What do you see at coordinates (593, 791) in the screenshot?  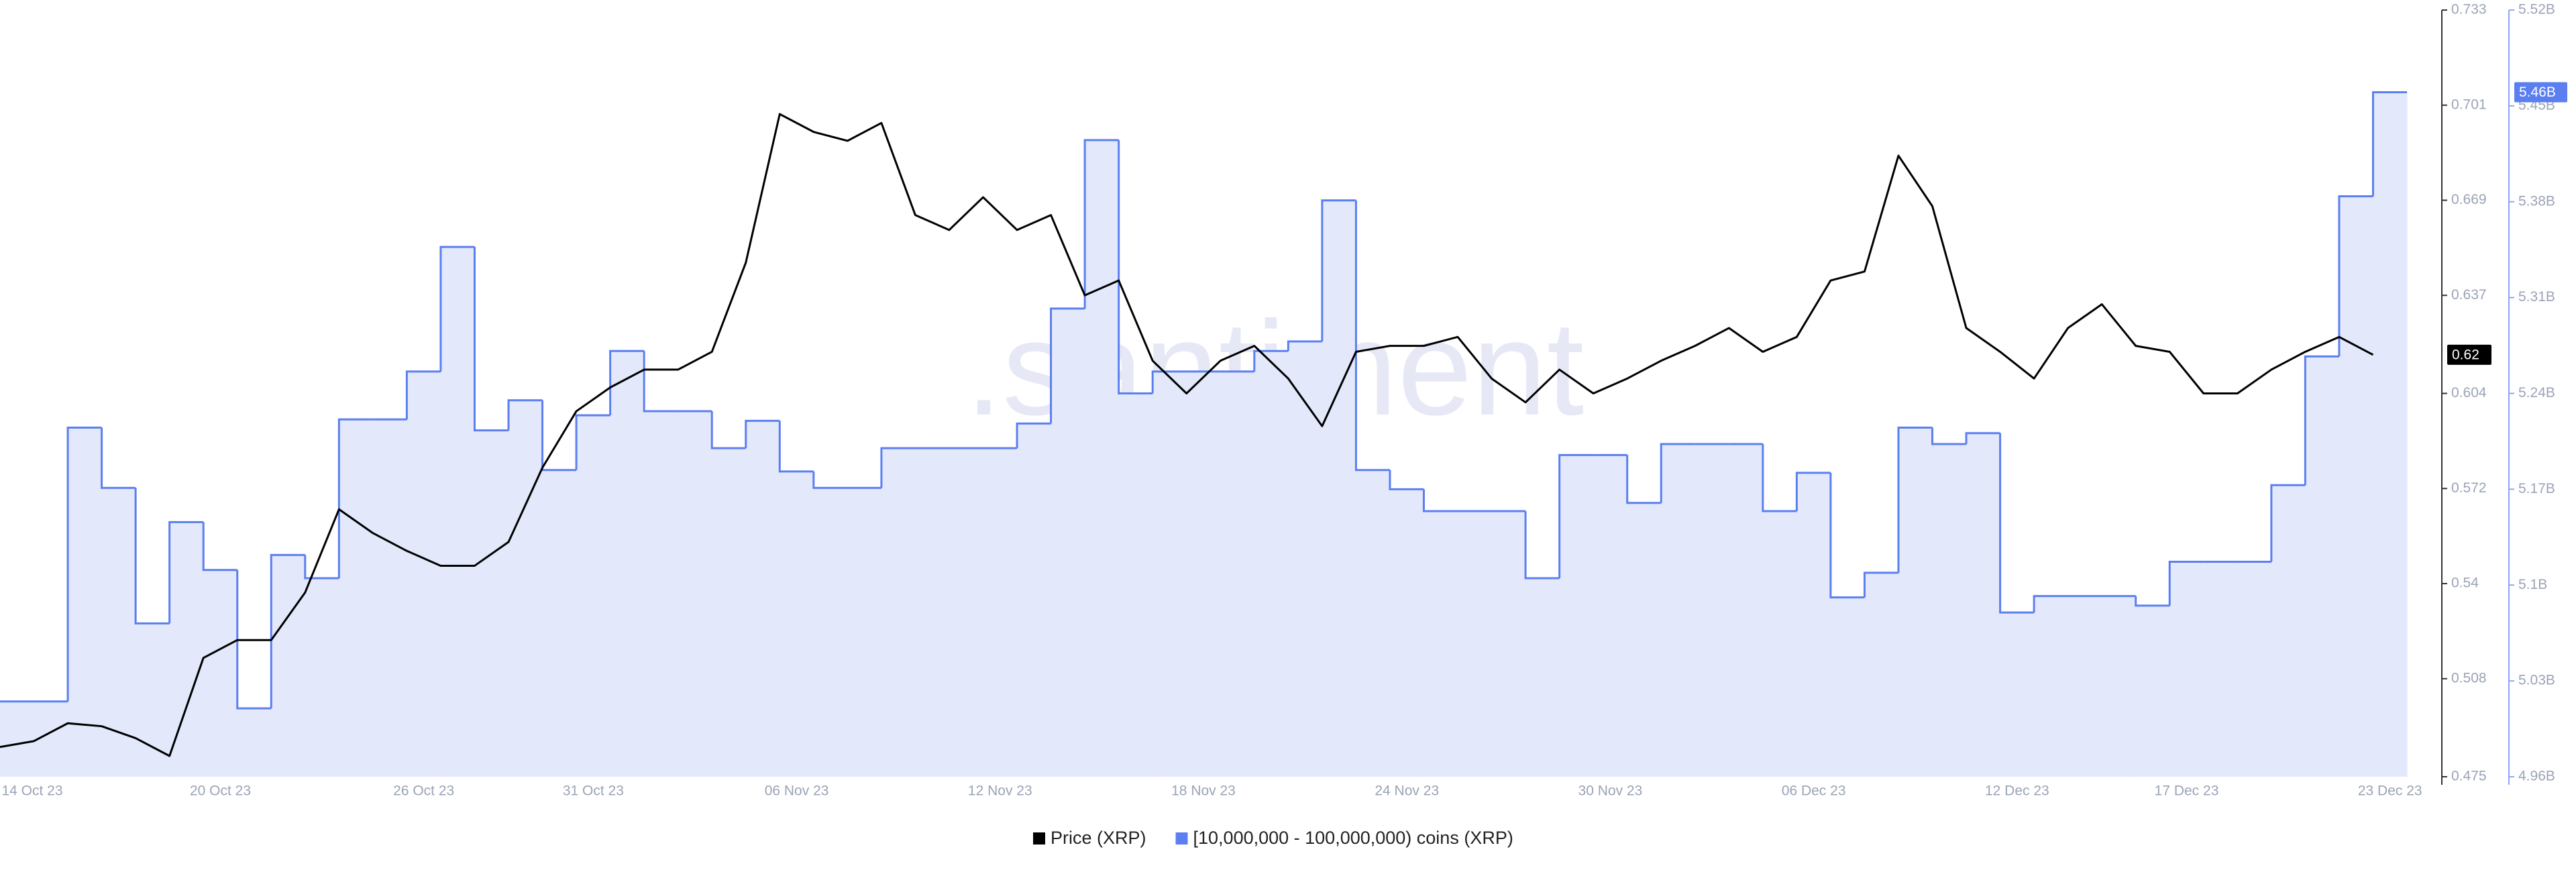 I see `x-tick-label: 31 Oct 23` at bounding box center [593, 791].